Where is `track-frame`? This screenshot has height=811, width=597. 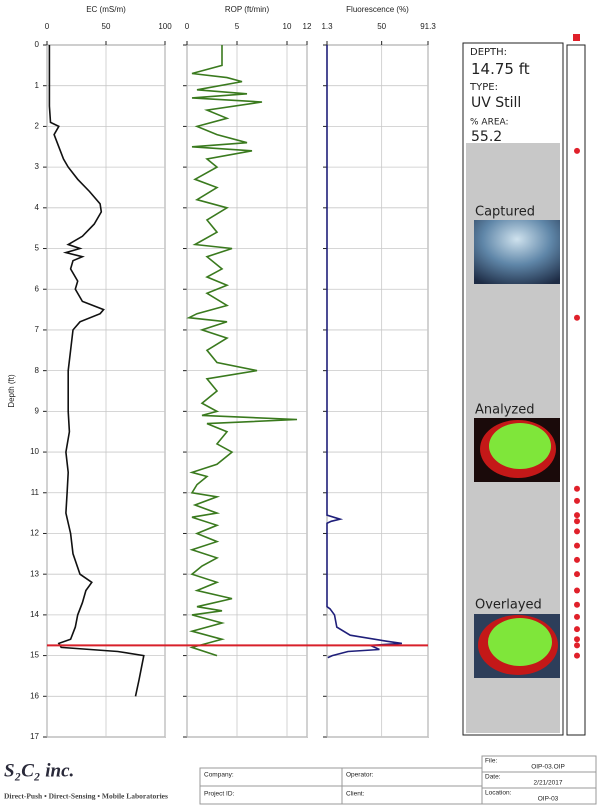 track-frame is located at coordinates (377, 391).